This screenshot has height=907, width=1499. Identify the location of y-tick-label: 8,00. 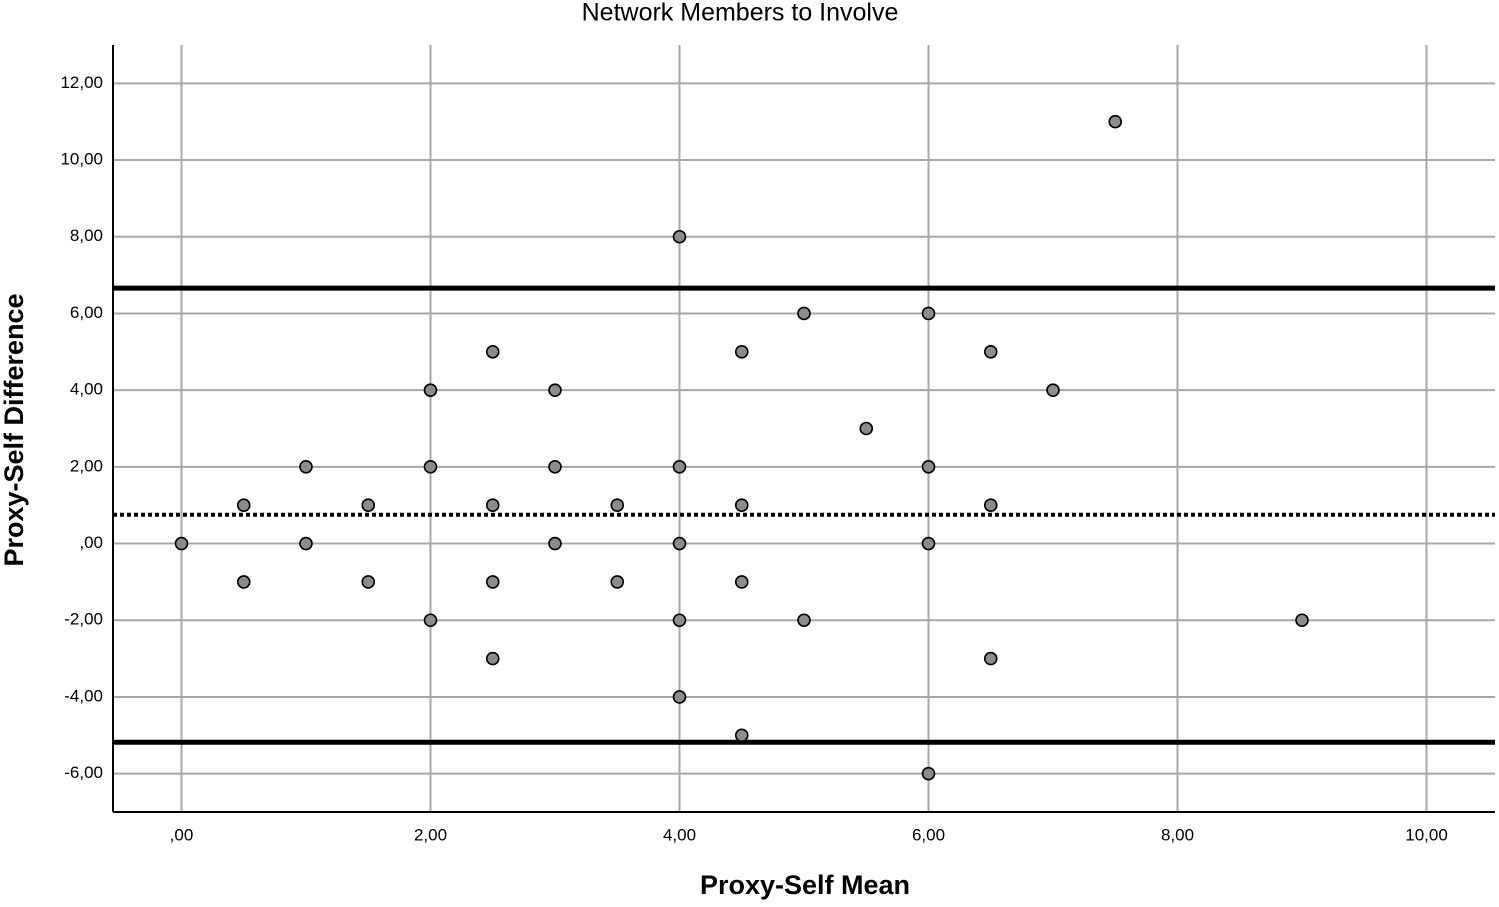
(86, 235).